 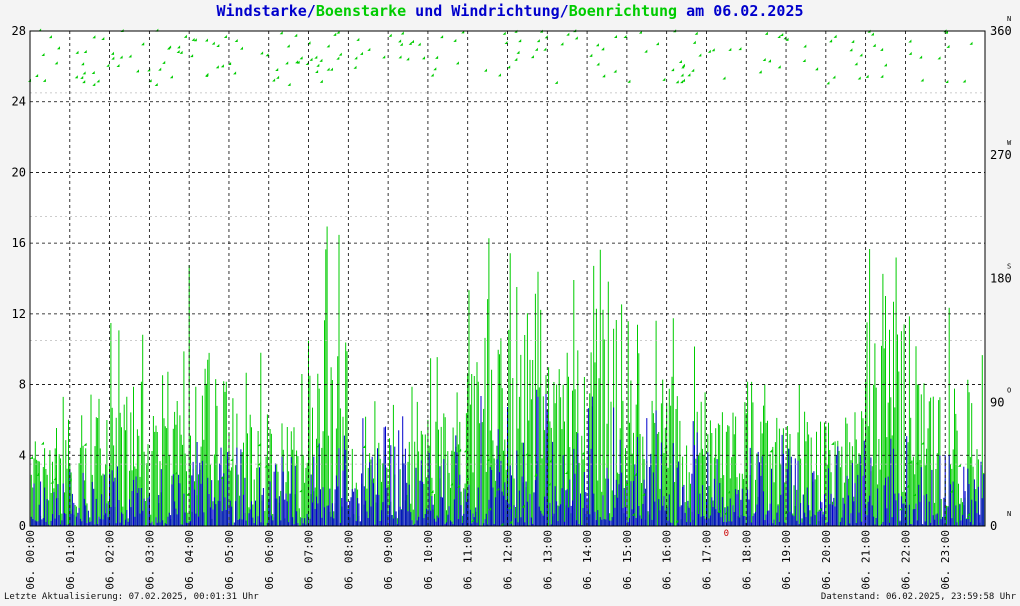 What do you see at coordinates (19, 102) in the screenshot?
I see `y-tick-label: 24` at bounding box center [19, 102].